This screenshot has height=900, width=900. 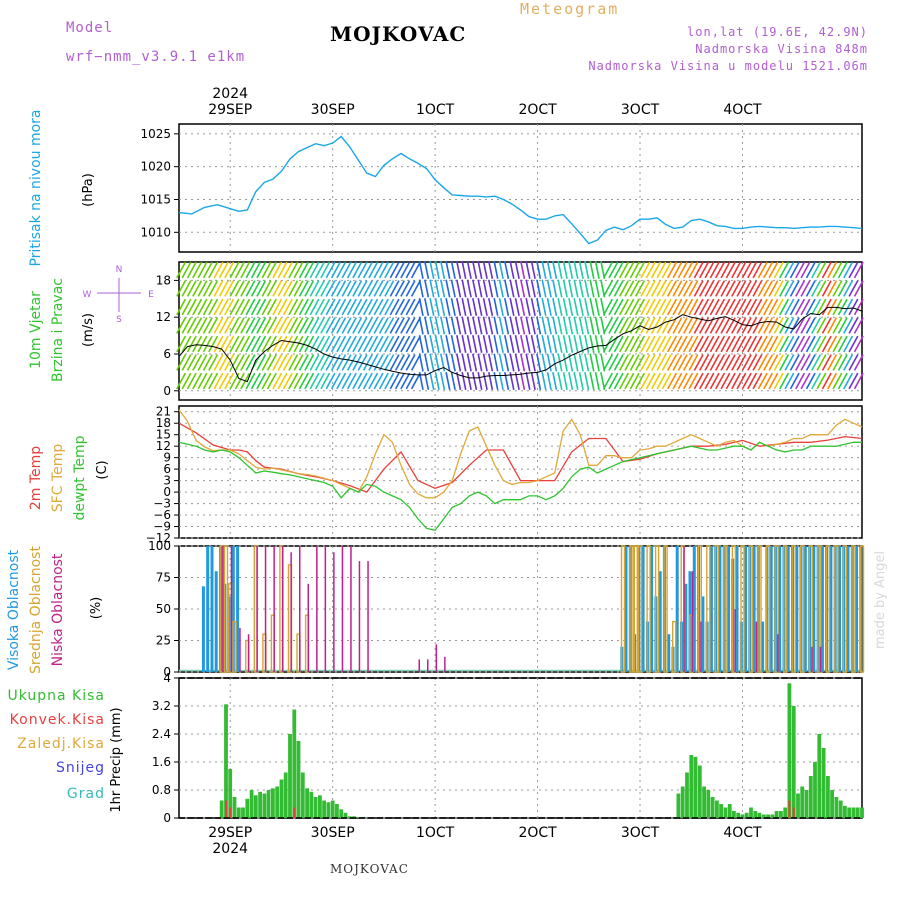 I want to click on ytick-label-0-1: 1015, so click(x=155, y=199).